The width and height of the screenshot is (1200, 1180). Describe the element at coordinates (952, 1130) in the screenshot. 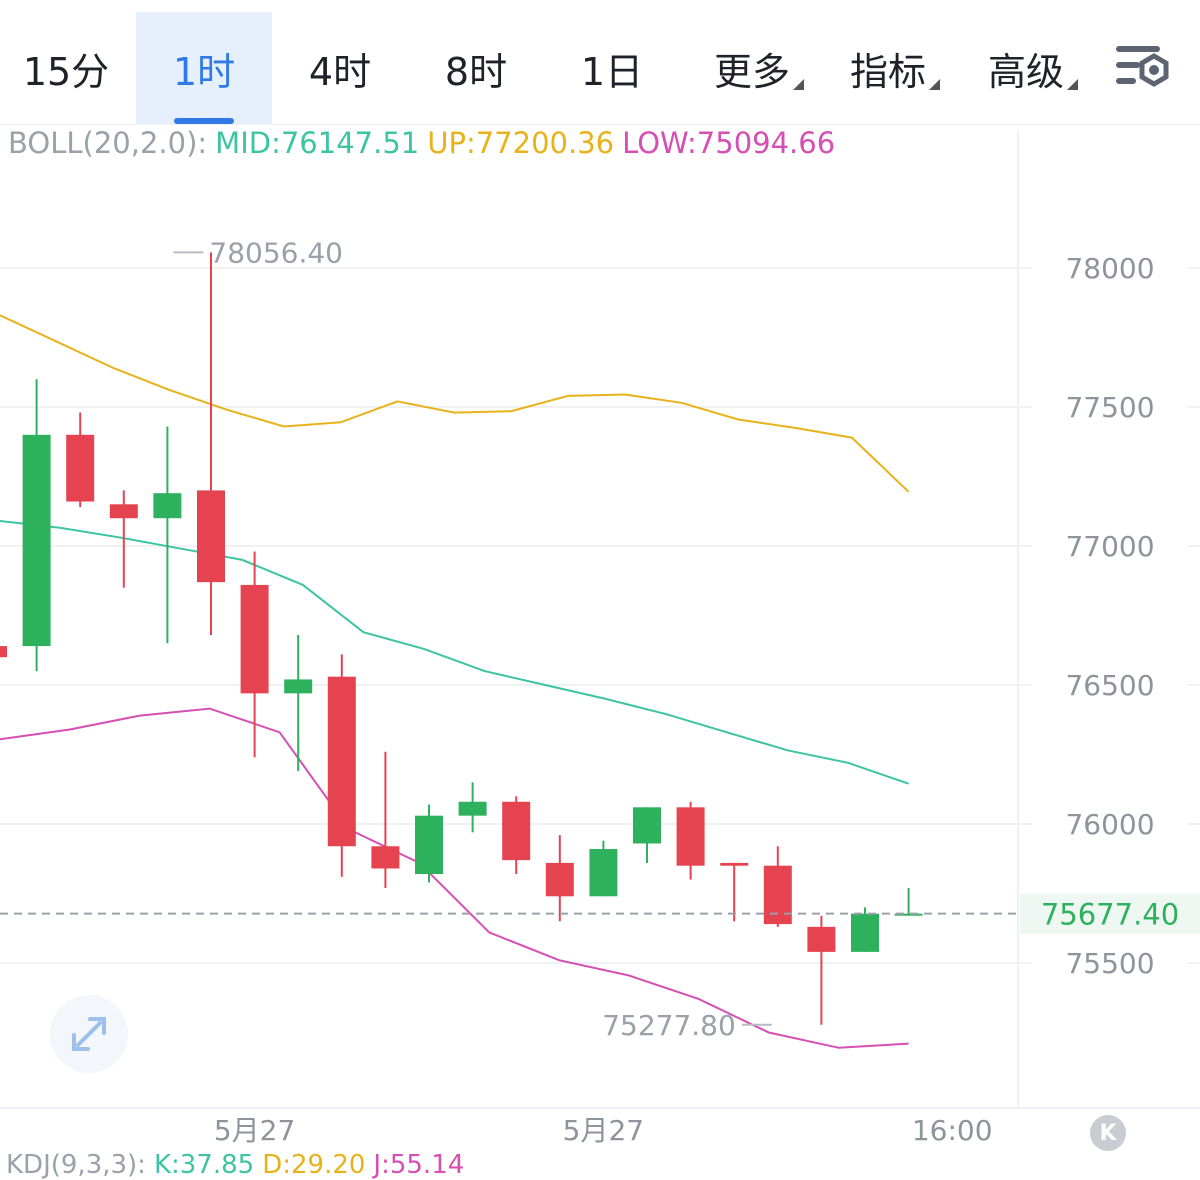

I see `x-tick-label: 16:00` at that location.